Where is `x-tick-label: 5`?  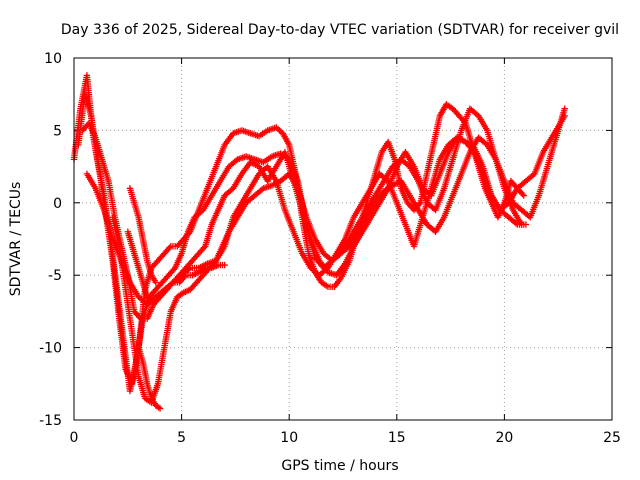
x-tick-label: 5 is located at coordinates (181, 438).